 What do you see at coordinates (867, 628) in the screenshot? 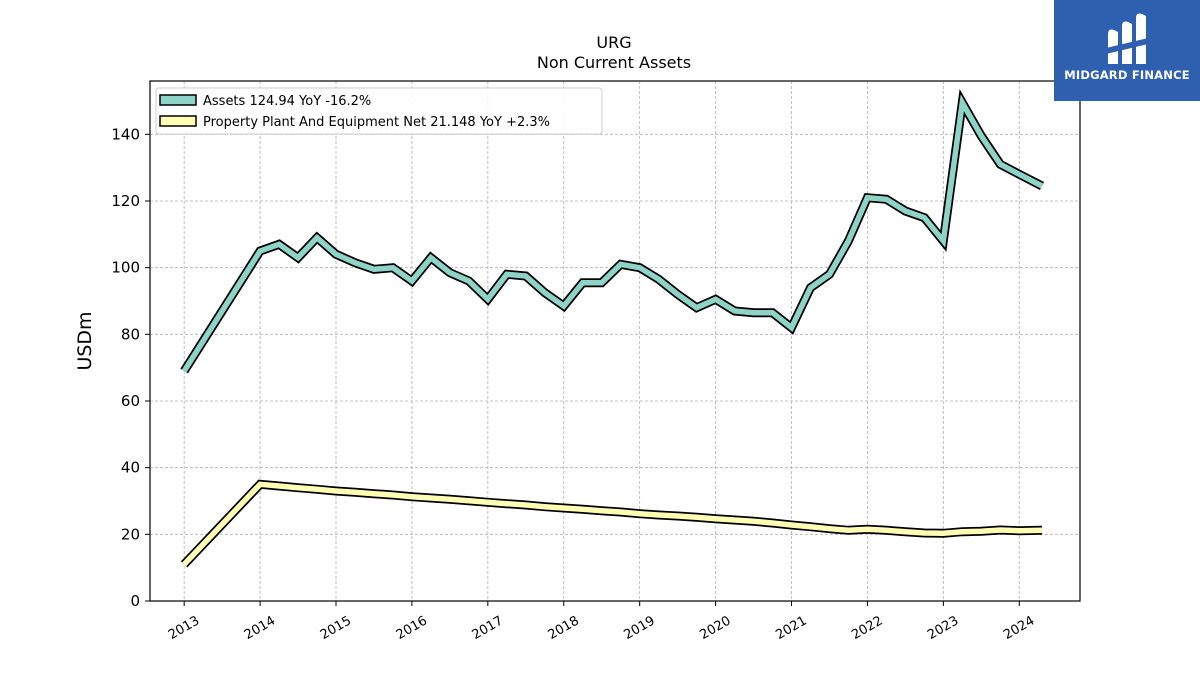
I see `x-tick-label: 2022` at bounding box center [867, 628].